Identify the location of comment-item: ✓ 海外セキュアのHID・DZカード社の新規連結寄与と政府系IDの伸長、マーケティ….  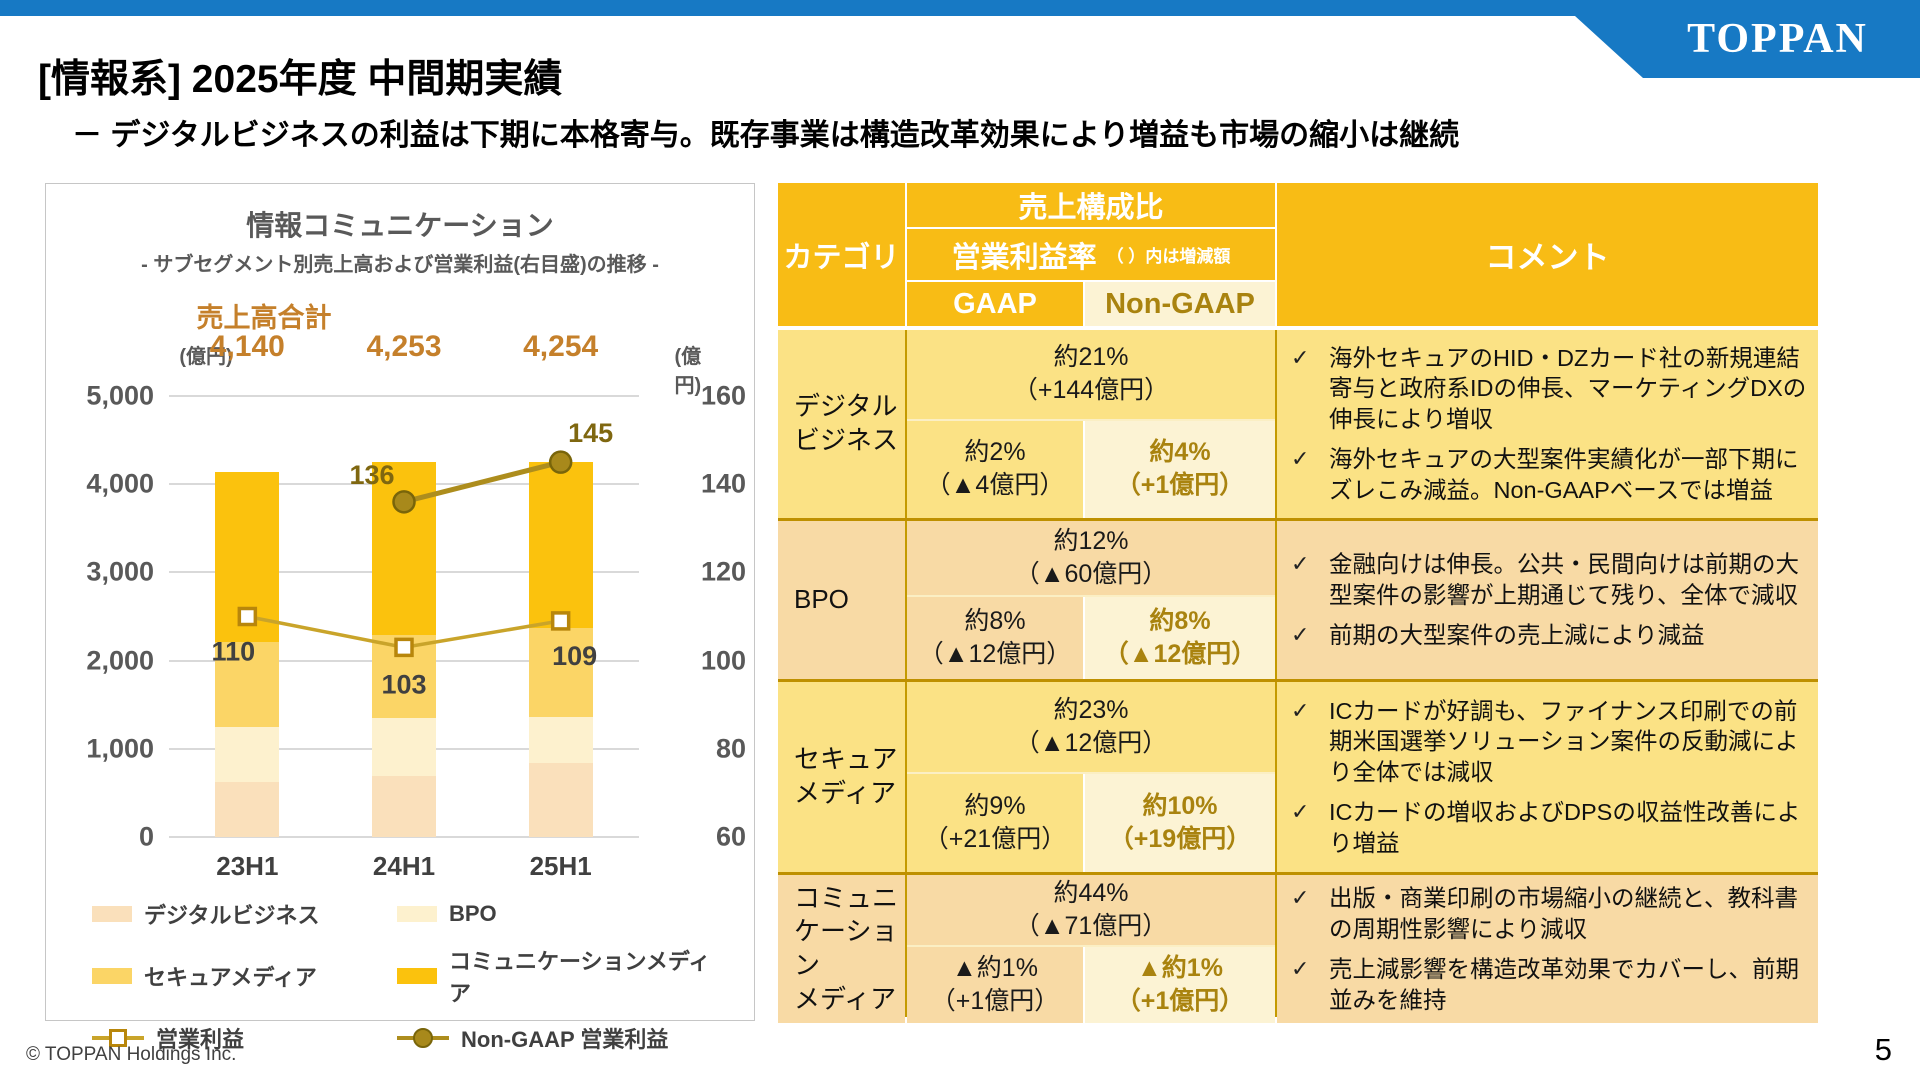
(1549, 389).